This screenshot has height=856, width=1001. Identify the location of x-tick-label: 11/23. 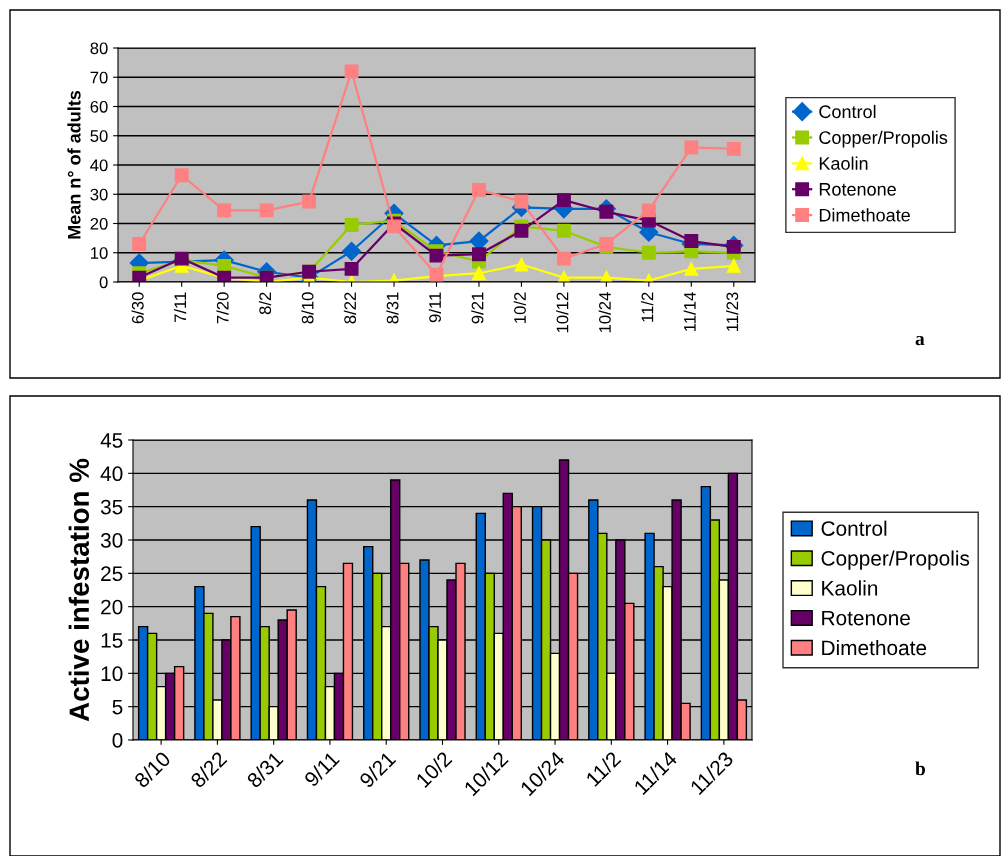
(732, 311).